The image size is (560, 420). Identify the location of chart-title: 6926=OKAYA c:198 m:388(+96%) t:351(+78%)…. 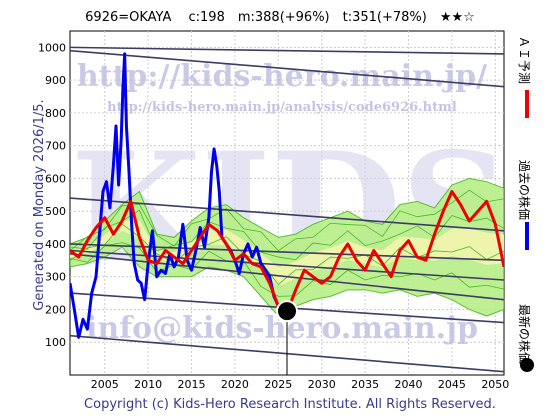
(280, 17).